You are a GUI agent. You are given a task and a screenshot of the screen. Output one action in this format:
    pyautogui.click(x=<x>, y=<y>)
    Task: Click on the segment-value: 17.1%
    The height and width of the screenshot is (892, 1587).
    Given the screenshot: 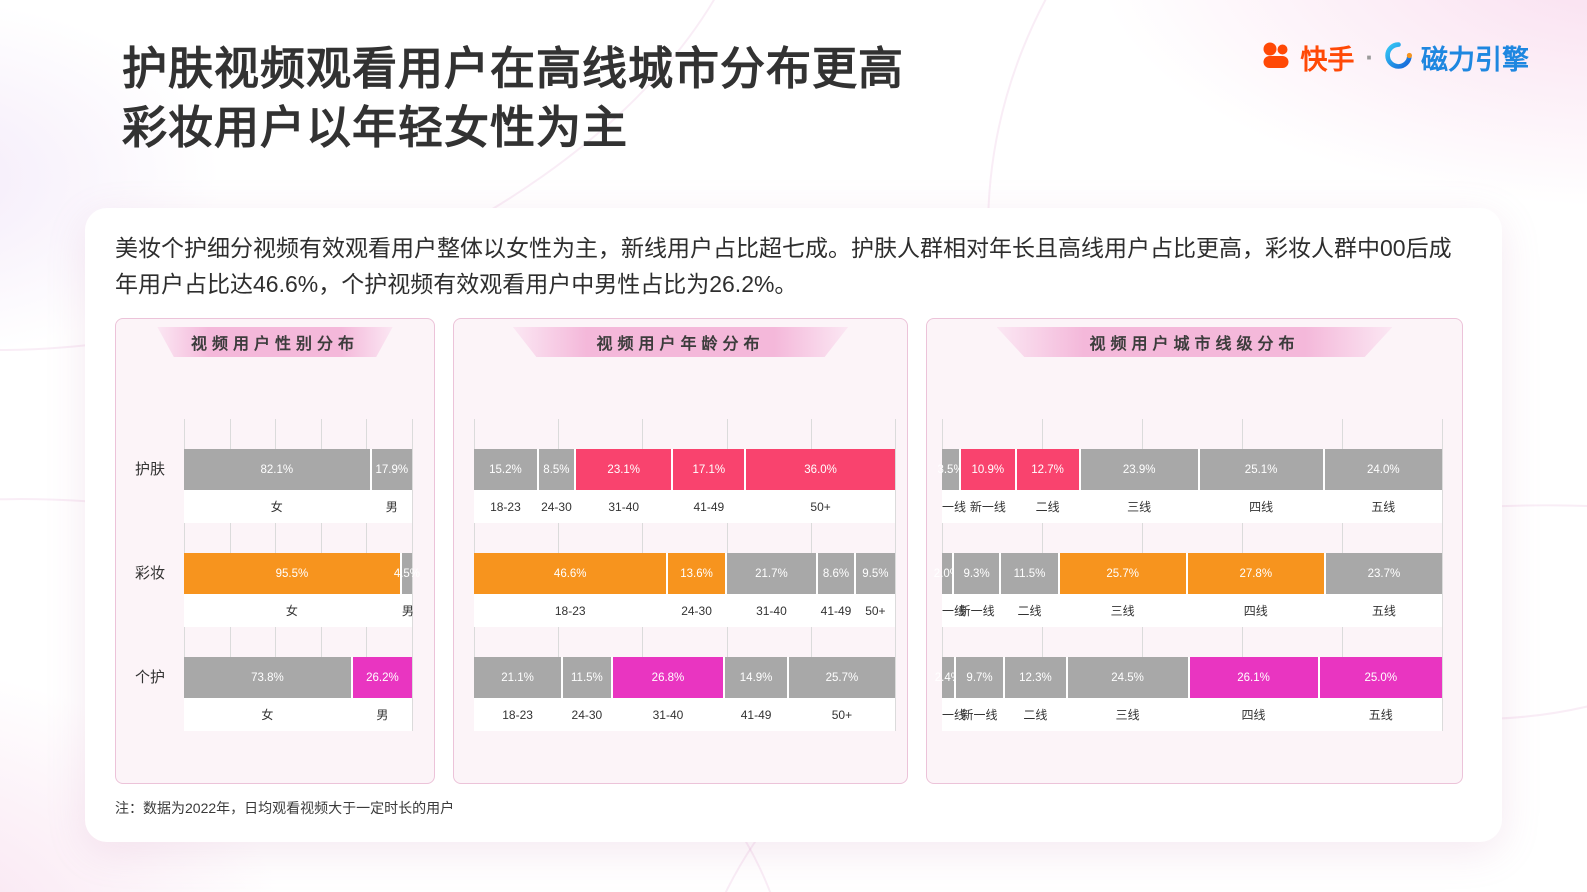 What is the action you would take?
    pyautogui.click(x=709, y=469)
    